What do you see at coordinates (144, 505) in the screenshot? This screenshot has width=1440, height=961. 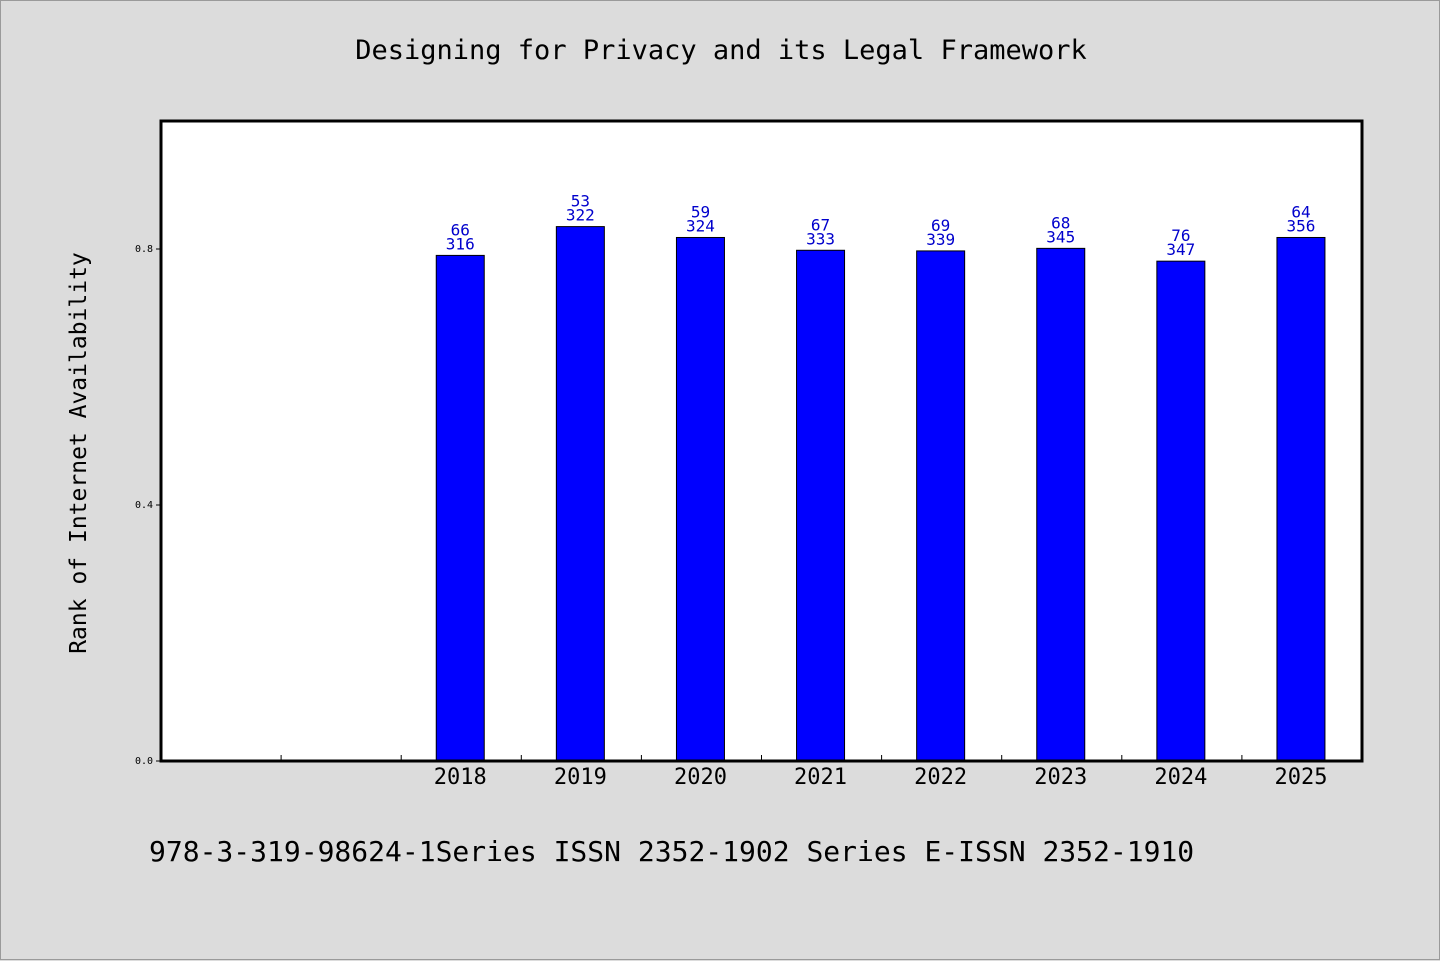 I see `y-tick-label: 0.4` at bounding box center [144, 505].